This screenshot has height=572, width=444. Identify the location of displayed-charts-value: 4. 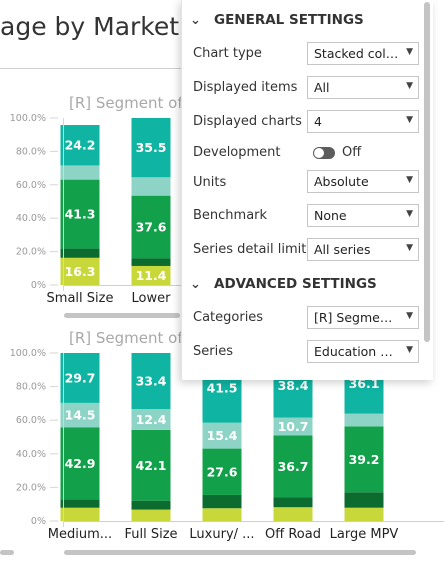
(318, 121).